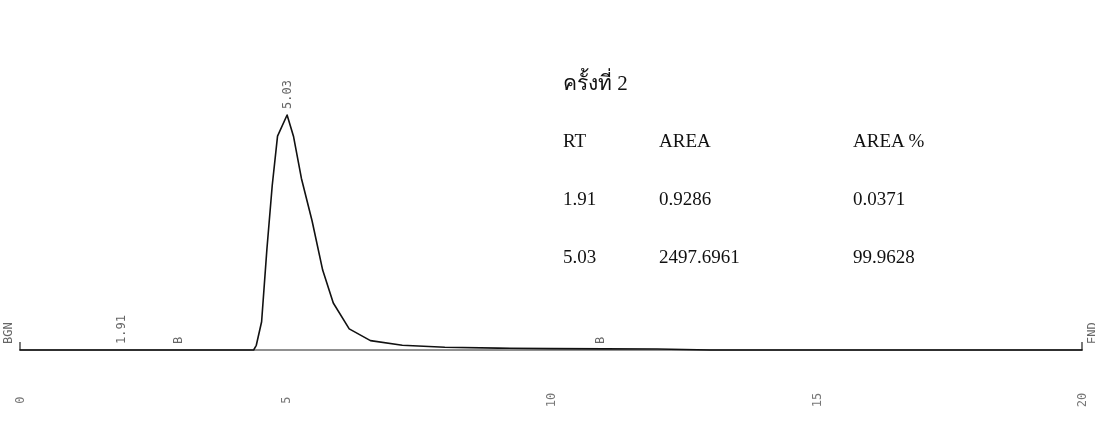 This screenshot has width=1095, height=428. I want to click on x-tick-label: 10, so click(551, 400).